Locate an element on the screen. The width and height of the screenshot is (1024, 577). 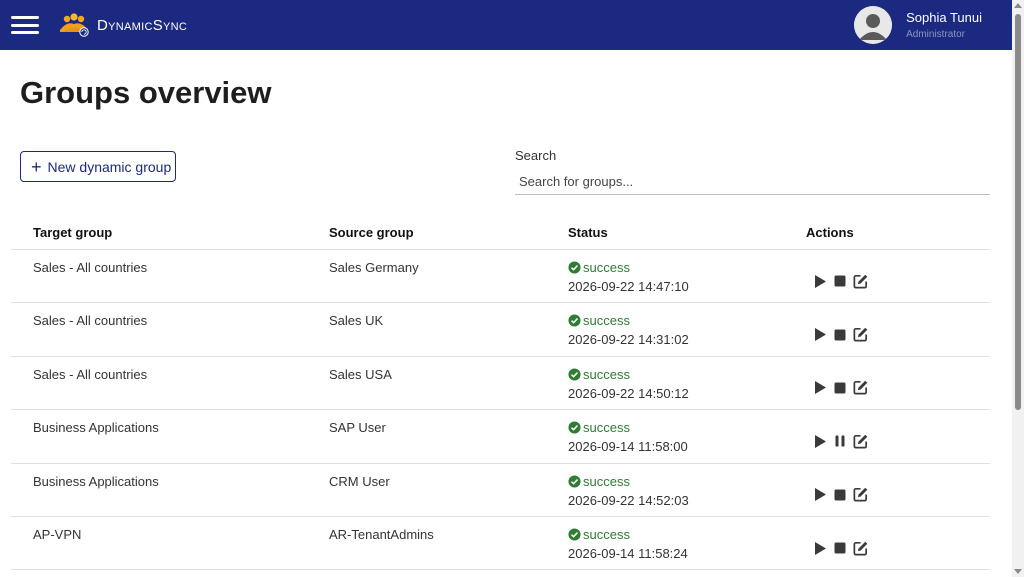
status-cell: success 2026-09-22 14:50:12 is located at coordinates (687, 383).